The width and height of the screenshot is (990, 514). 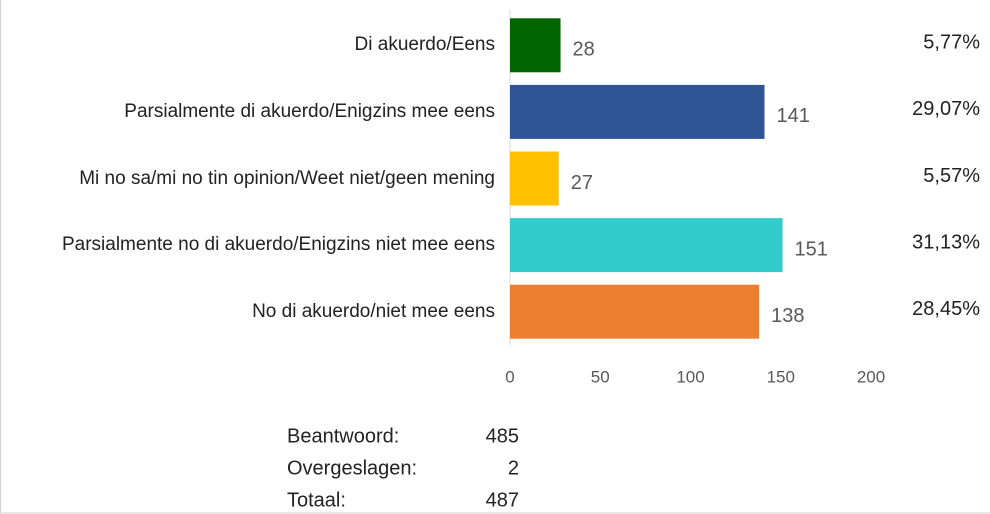 I want to click on summary-label: Overgeslagen:, so click(x=352, y=468).